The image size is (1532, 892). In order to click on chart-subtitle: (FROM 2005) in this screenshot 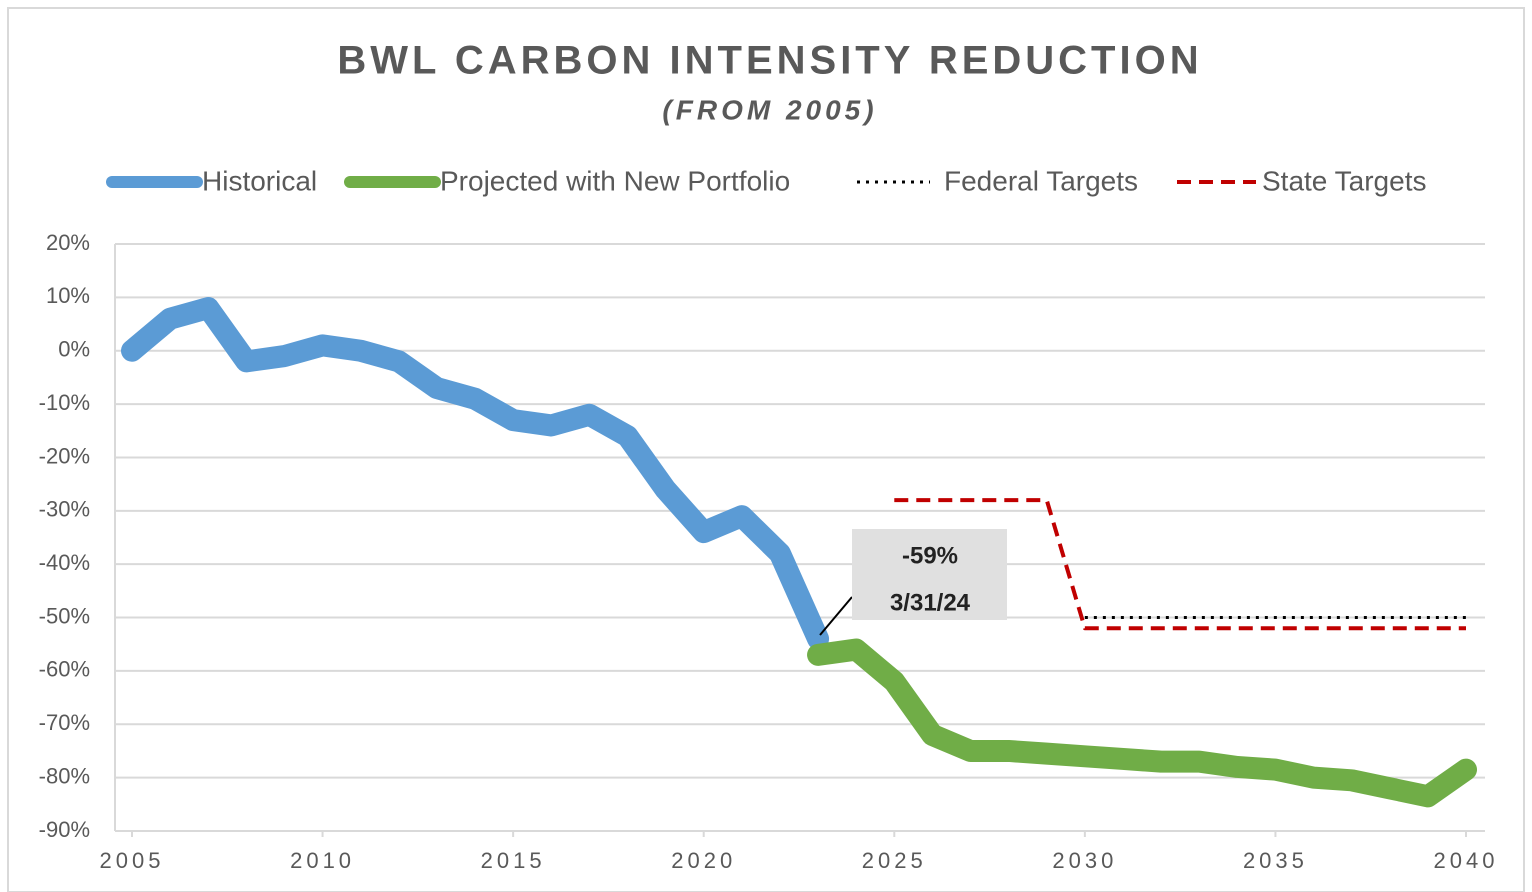, I will do `click(769, 109)`.